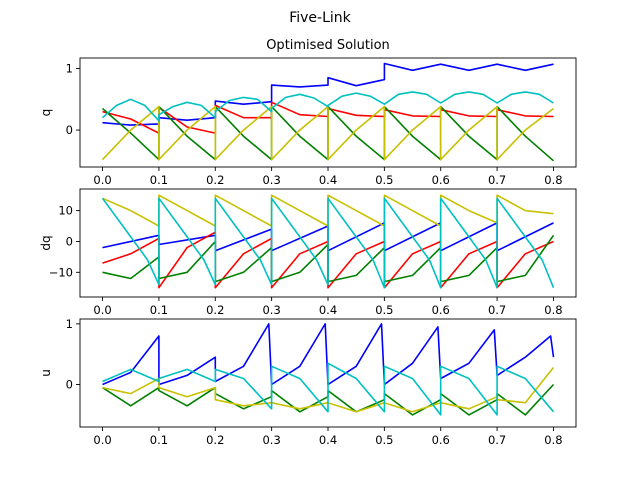 The width and height of the screenshot is (640, 480). What do you see at coordinates (61, 272) in the screenshot?
I see `y-tick-label: −10` at bounding box center [61, 272].